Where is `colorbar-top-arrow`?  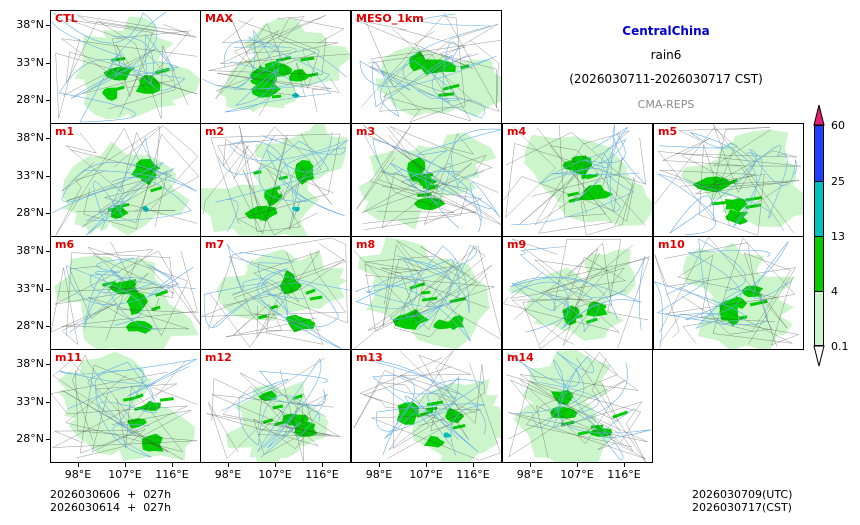
colorbar-top-arrow is located at coordinates (819, 115).